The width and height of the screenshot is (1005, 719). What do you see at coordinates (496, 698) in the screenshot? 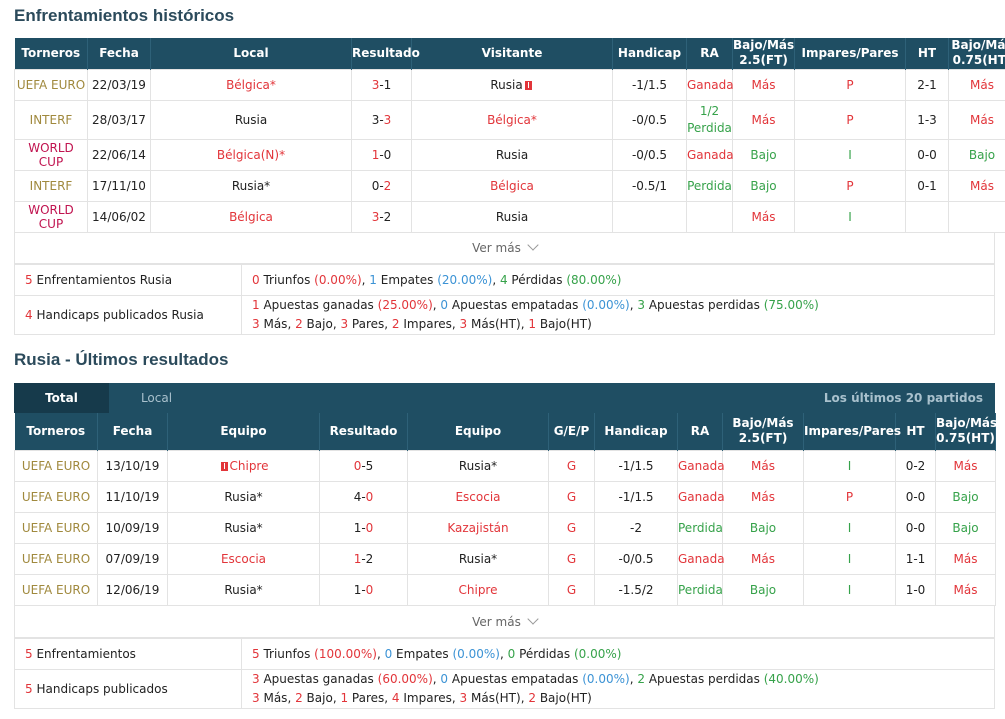
I see `stat-label: Más(HT)` at bounding box center [496, 698].